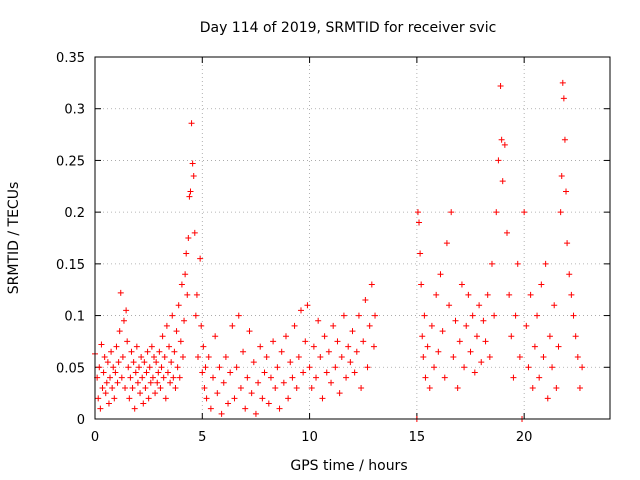 The height and width of the screenshot is (480, 640). I want to click on y-tick-label: 0.1, so click(74, 317).